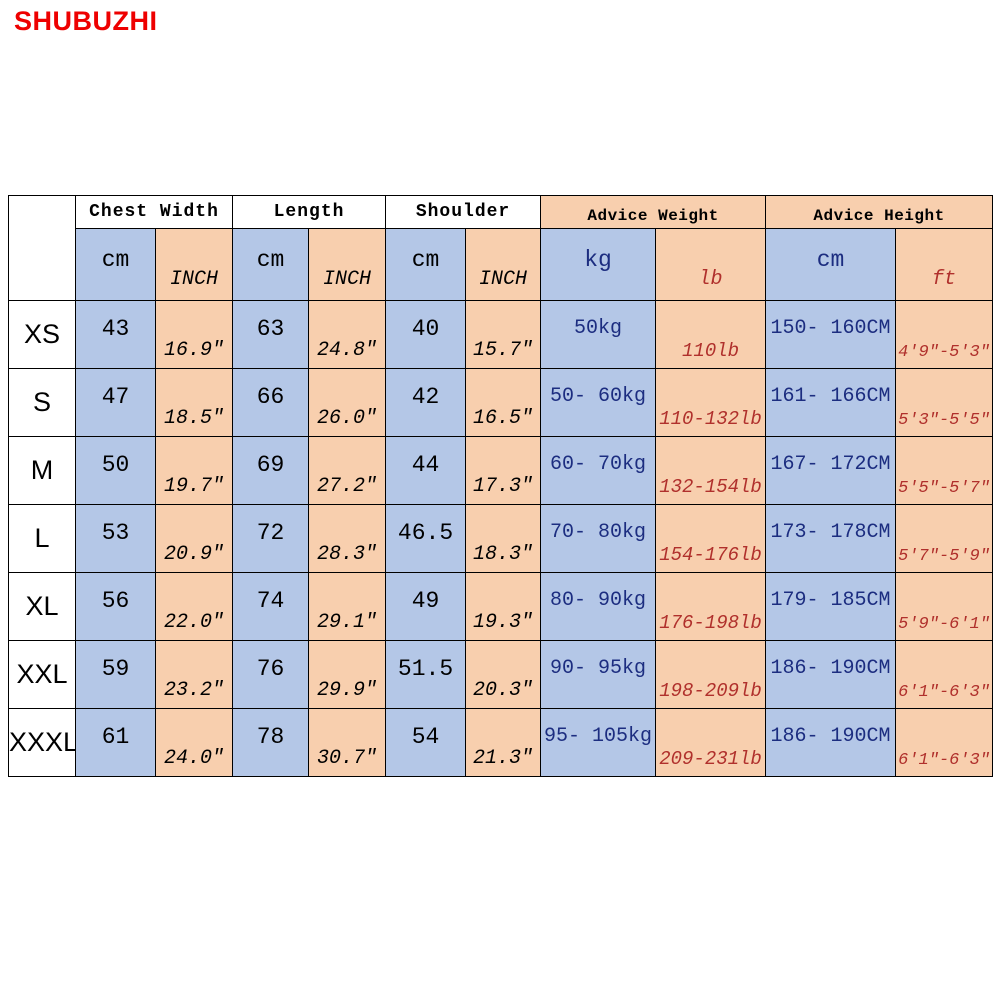  Describe the element at coordinates (42, 606) in the screenshot. I see `size-cell: XL` at that location.